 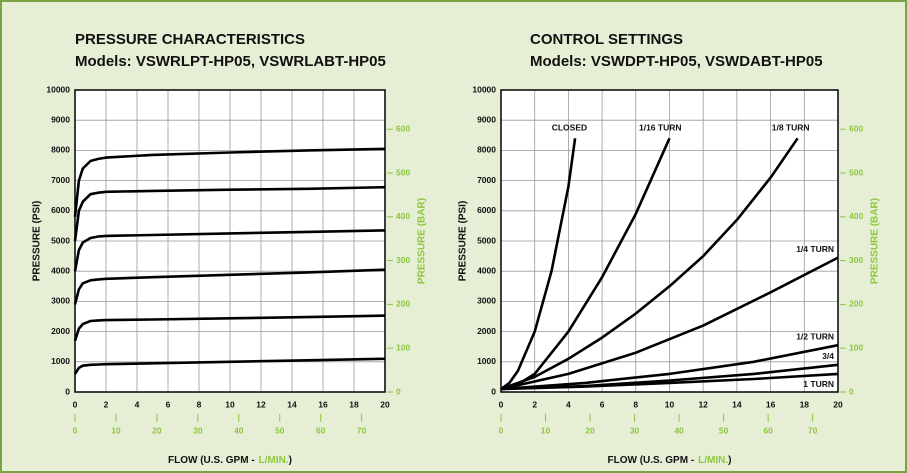 I want to click on x2-tick-label: 50, so click(x=280, y=430).